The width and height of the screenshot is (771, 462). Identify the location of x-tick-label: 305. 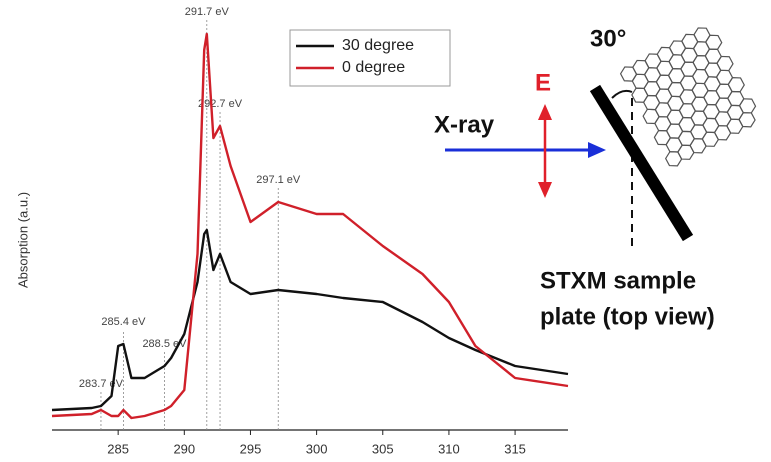
(383, 448).